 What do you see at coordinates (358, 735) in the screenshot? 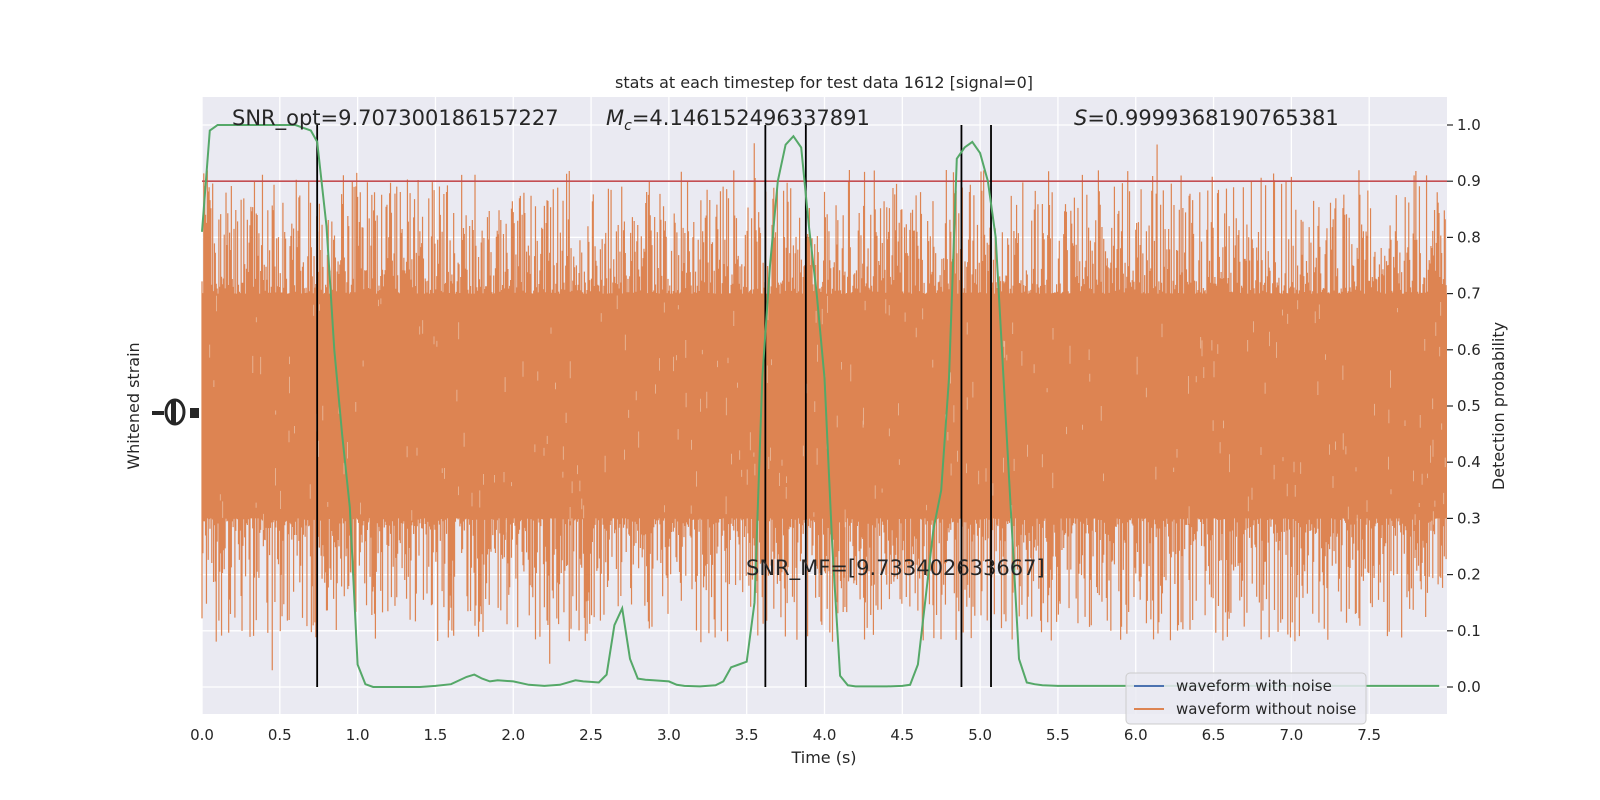
I see `x-tick-label: 1.0` at bounding box center [358, 735].